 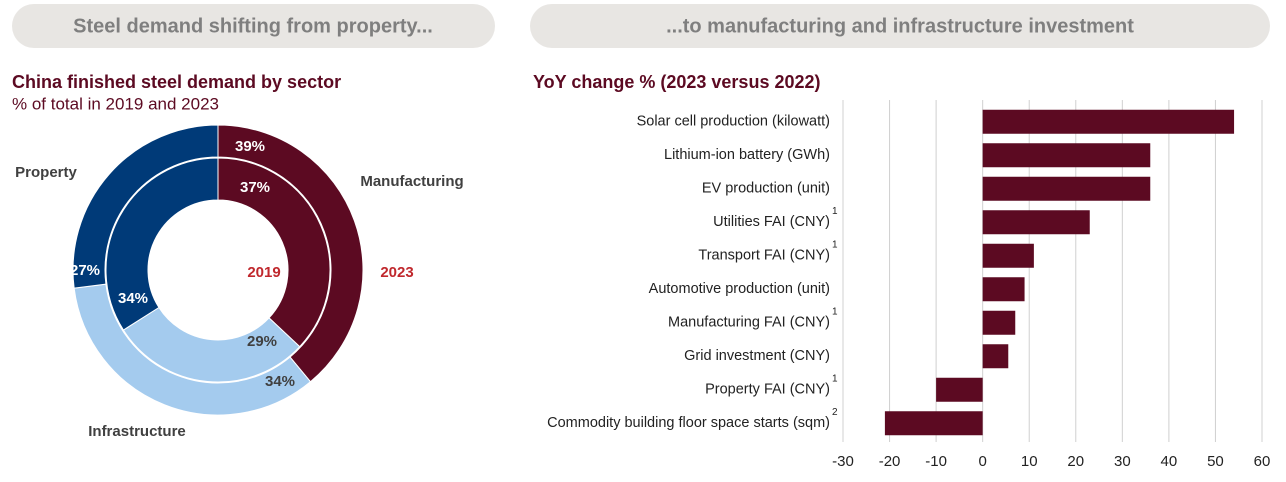 I want to click on category-label: Automotive production (unit), so click(x=739, y=289).